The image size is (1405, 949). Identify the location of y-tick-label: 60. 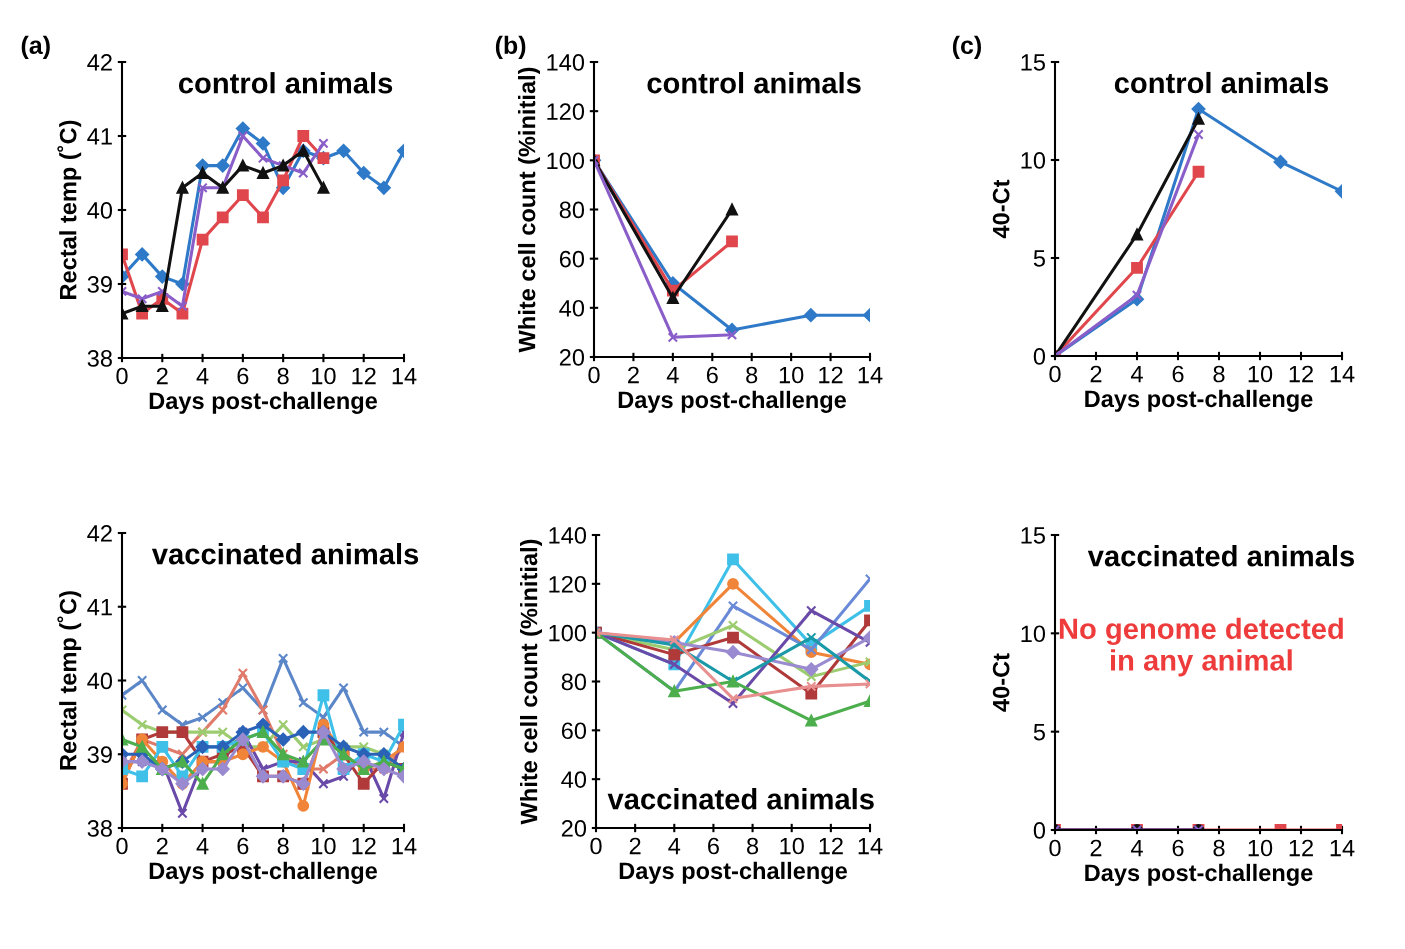
(572, 259).